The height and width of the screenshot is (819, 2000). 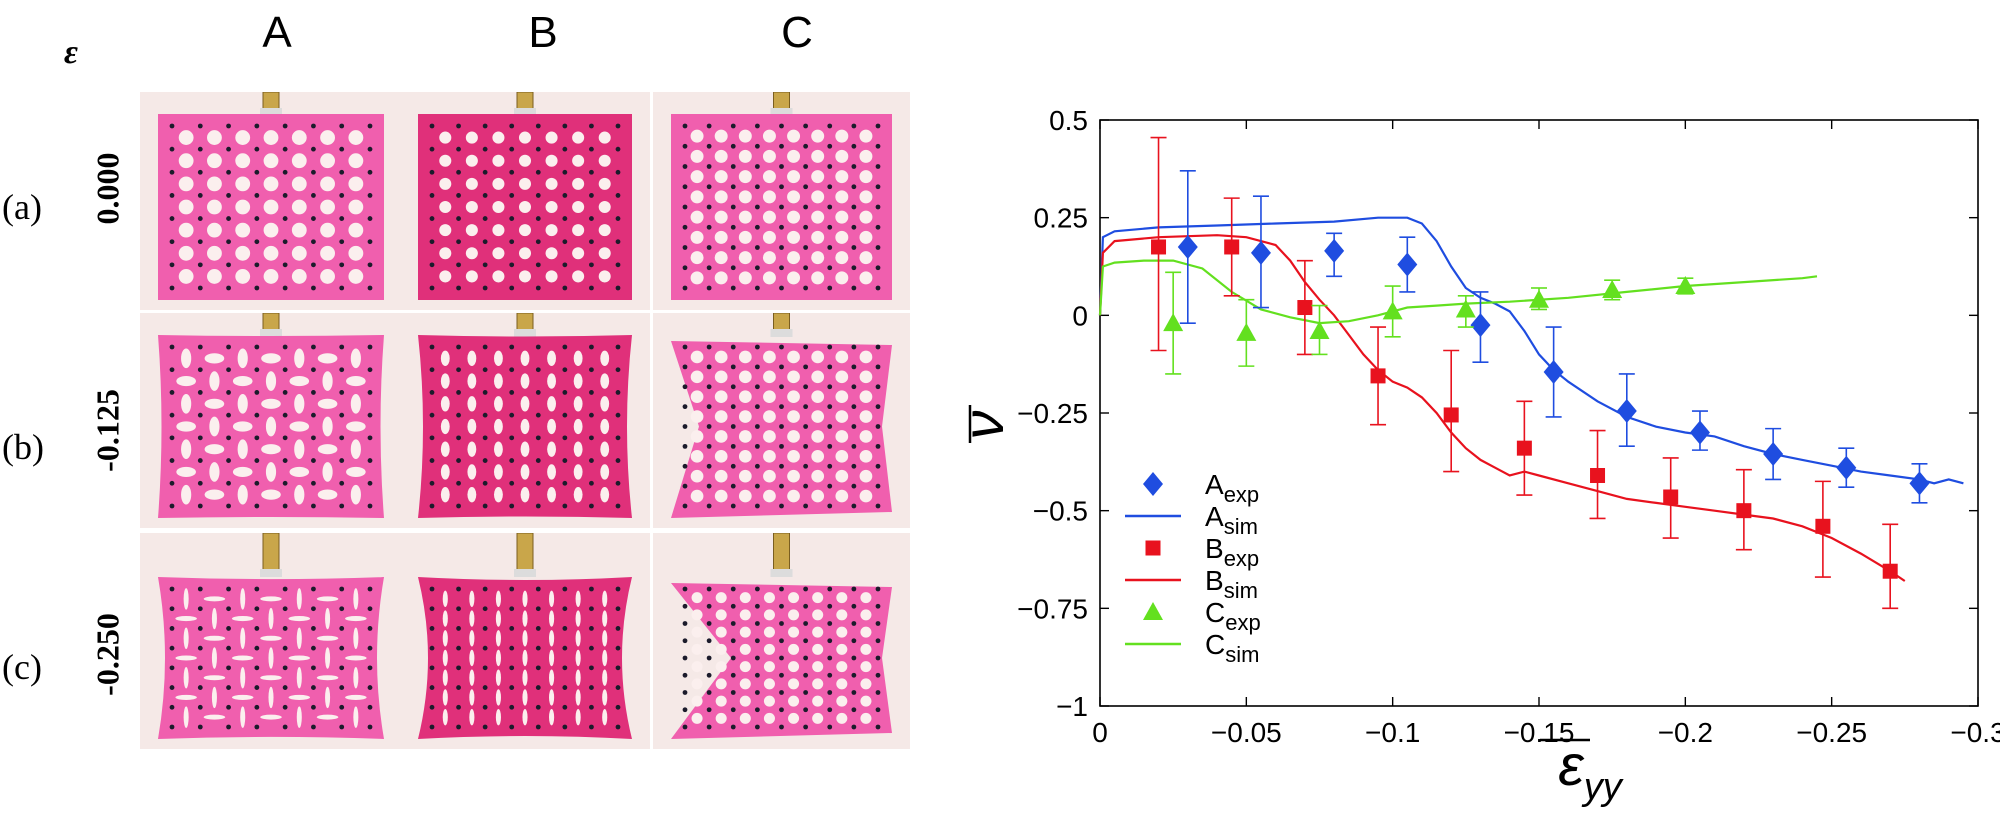 I want to click on y-axis-label: ν, so click(x=983, y=425).